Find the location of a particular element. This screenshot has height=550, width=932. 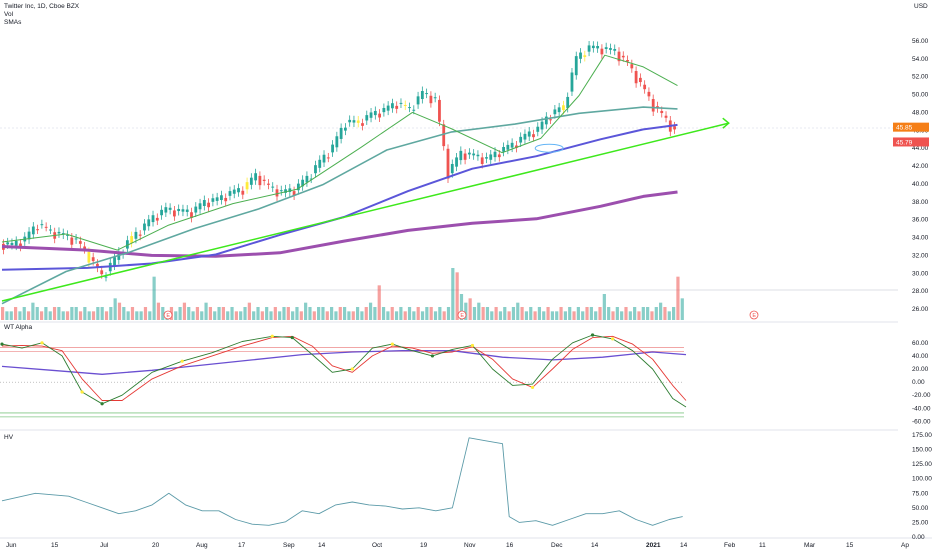

earnings-marker-label: E is located at coordinates (168, 316).